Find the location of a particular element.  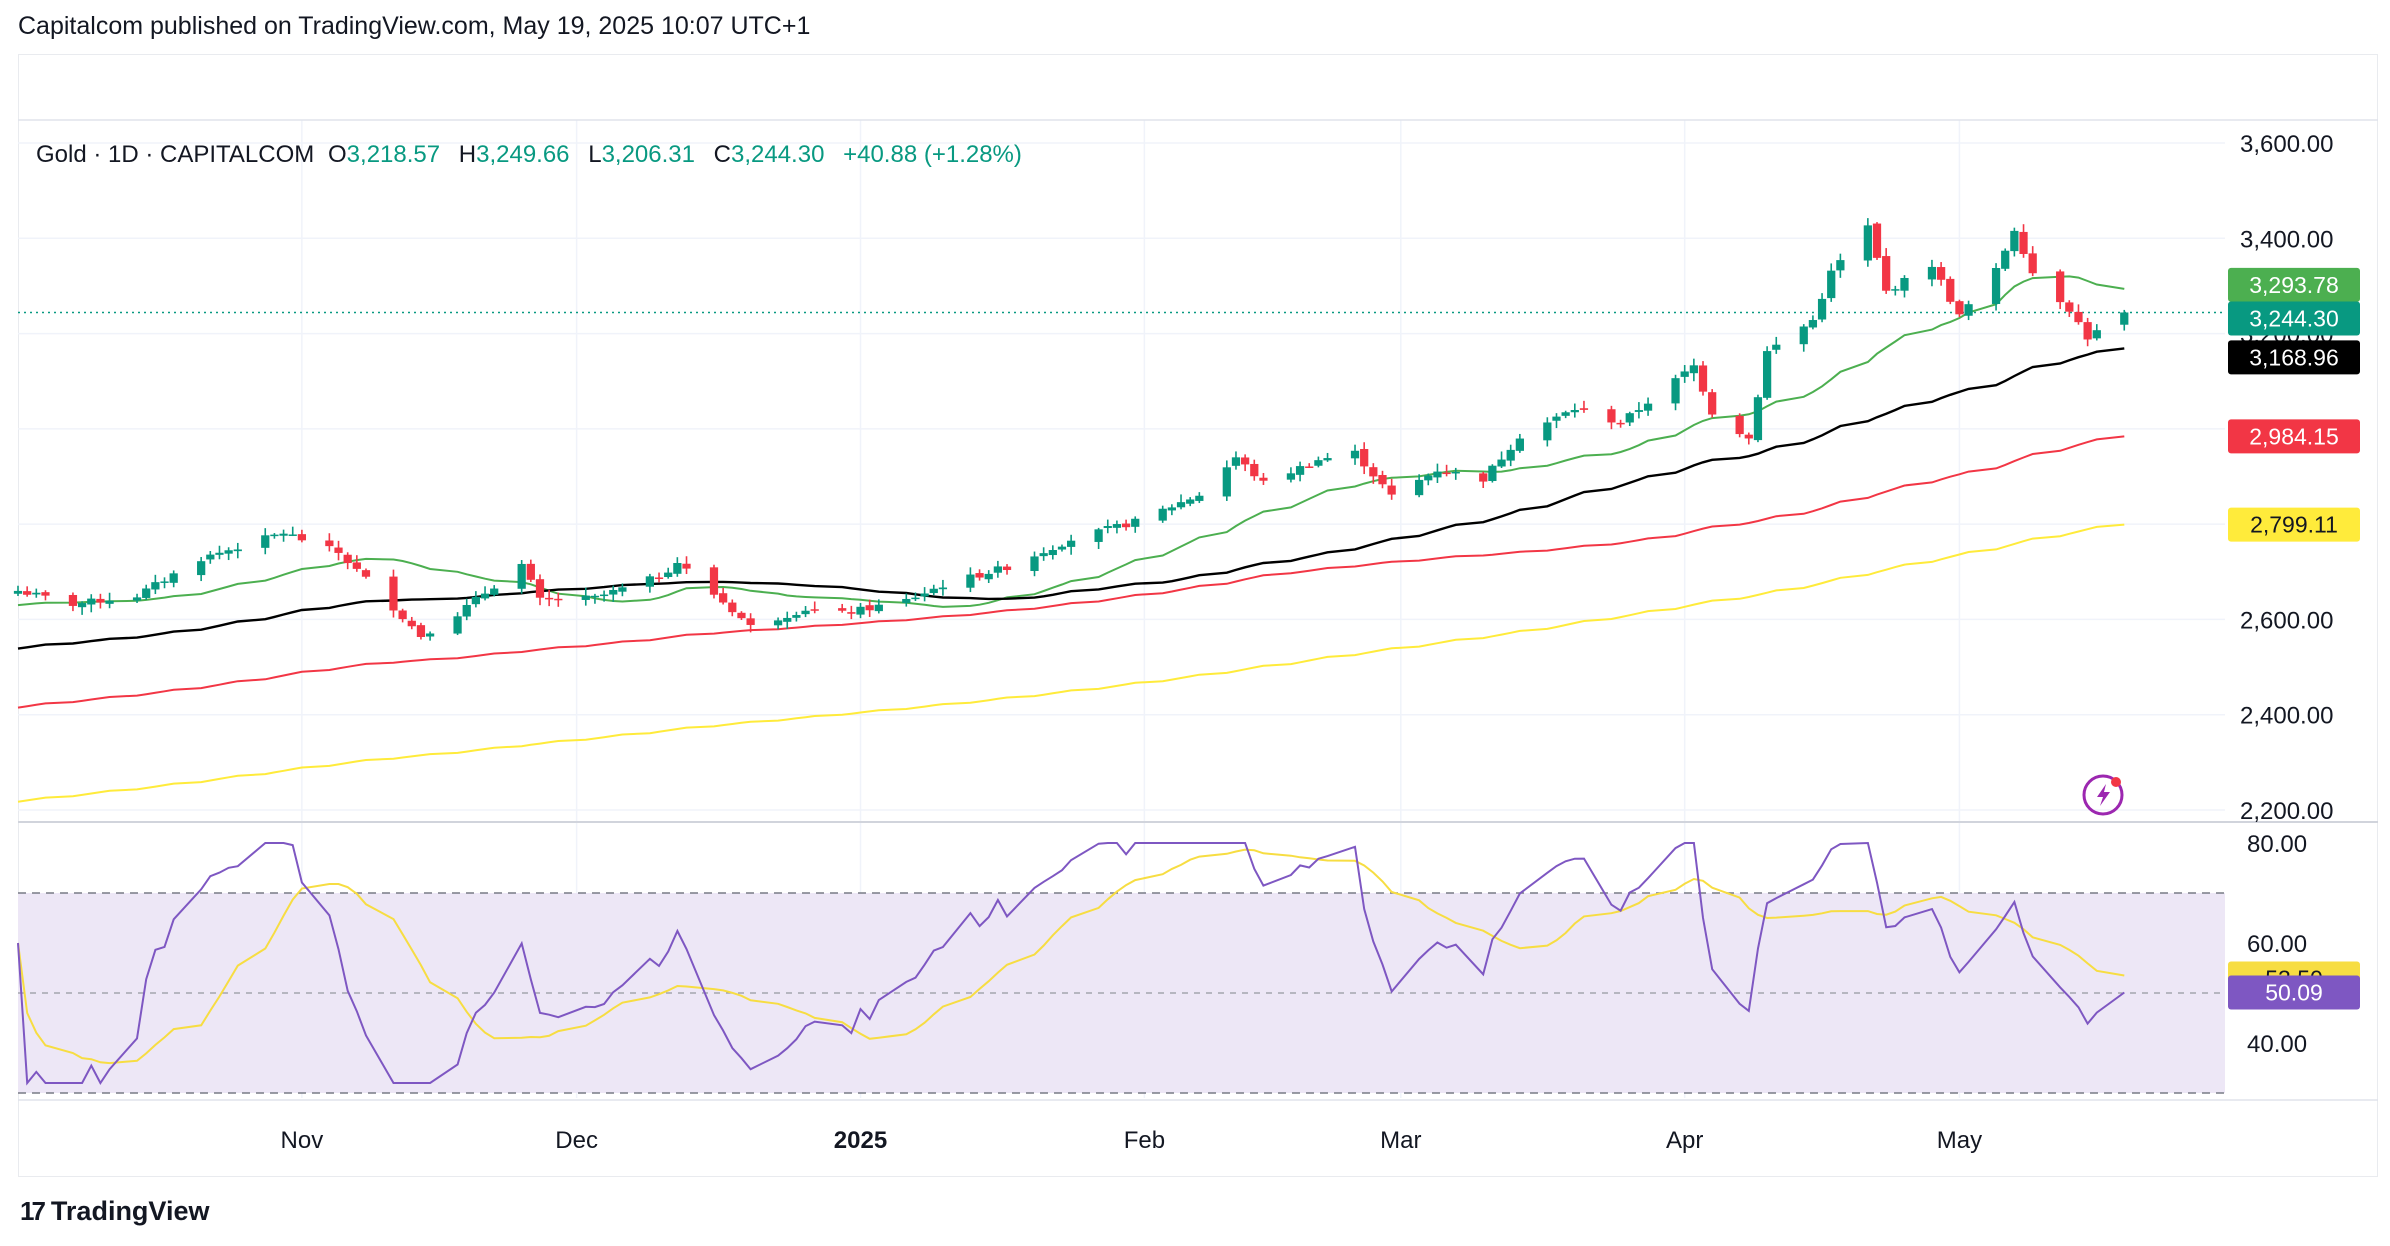

badge-rsi-label: 50.09 is located at coordinates (2294, 993).